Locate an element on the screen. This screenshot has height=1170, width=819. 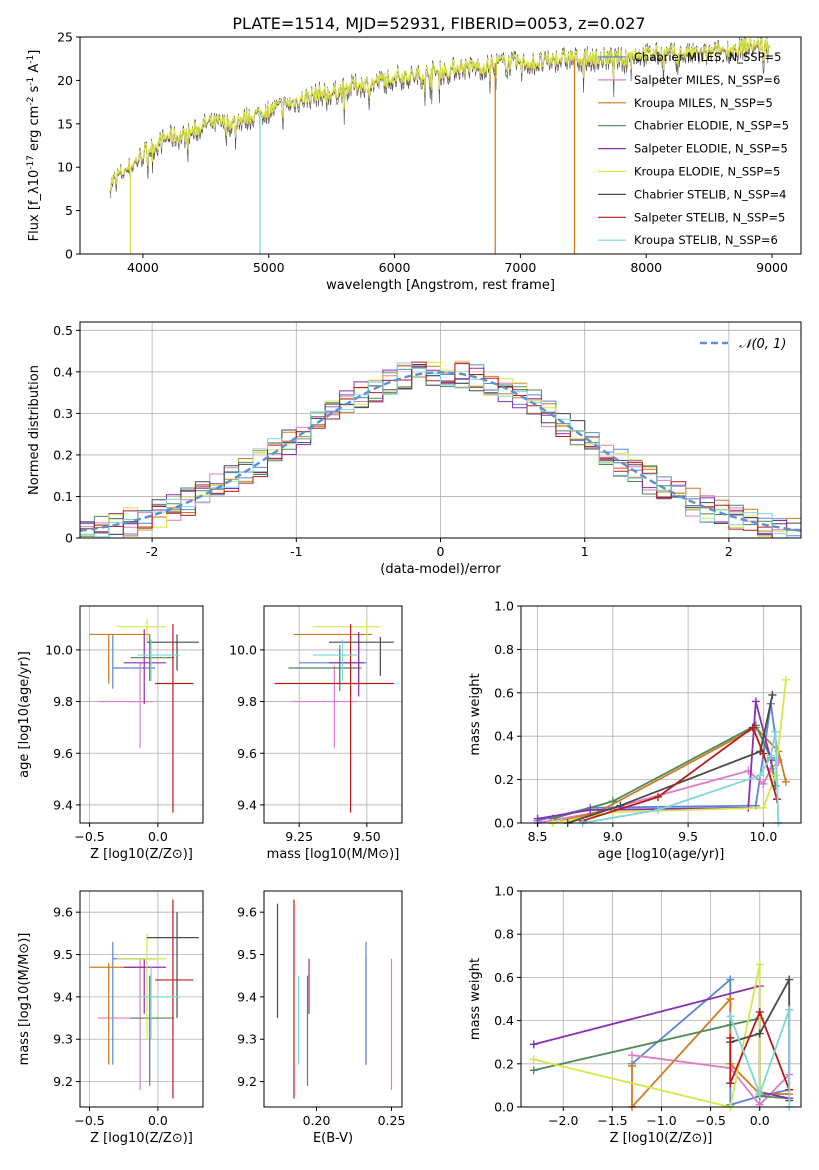
x-tick-label: 0.20 is located at coordinates (317, 1120).